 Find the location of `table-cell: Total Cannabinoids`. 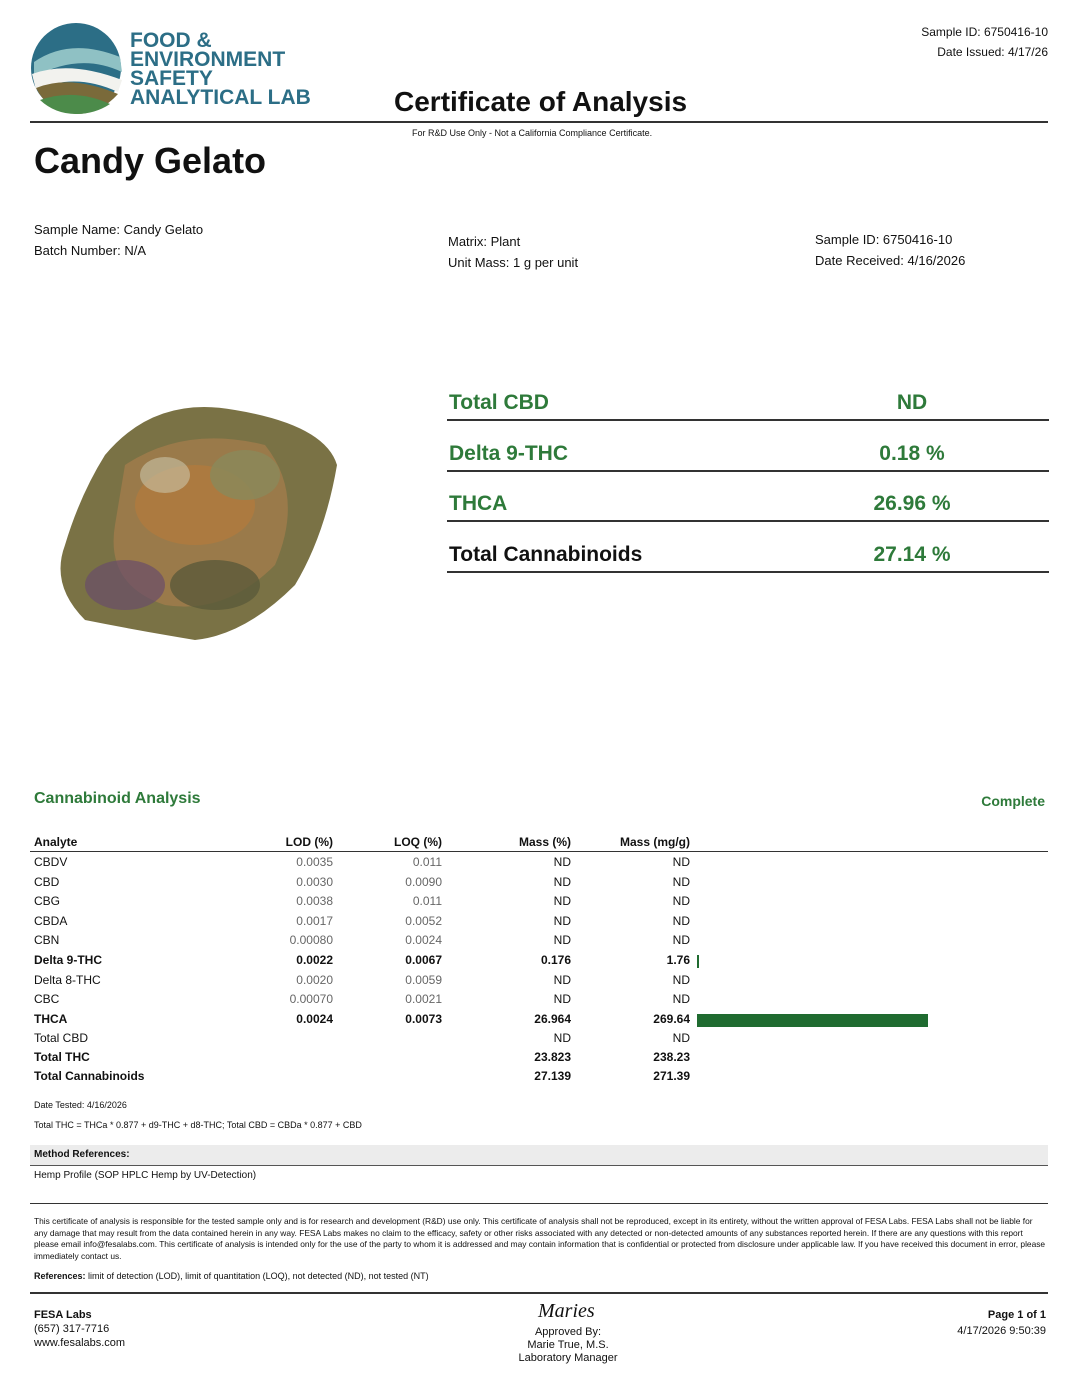

table-cell: Total Cannabinoids is located at coordinates (89, 1076).